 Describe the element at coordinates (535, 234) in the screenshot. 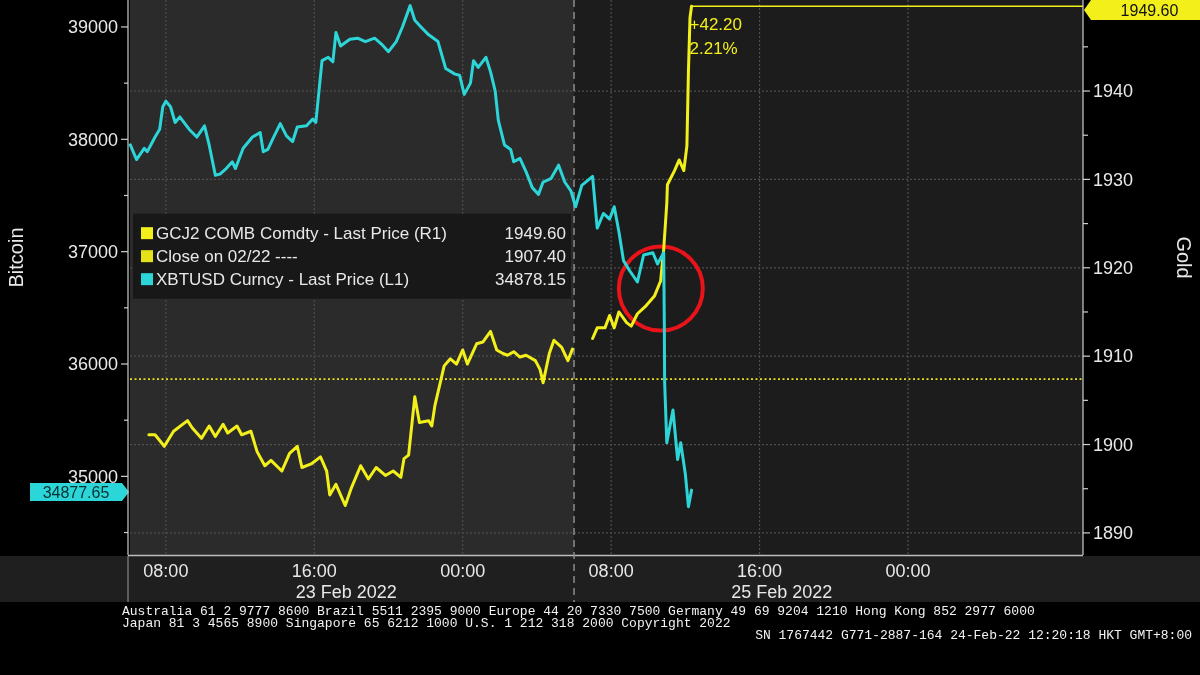

I see `annotation: 1949.60` at that location.